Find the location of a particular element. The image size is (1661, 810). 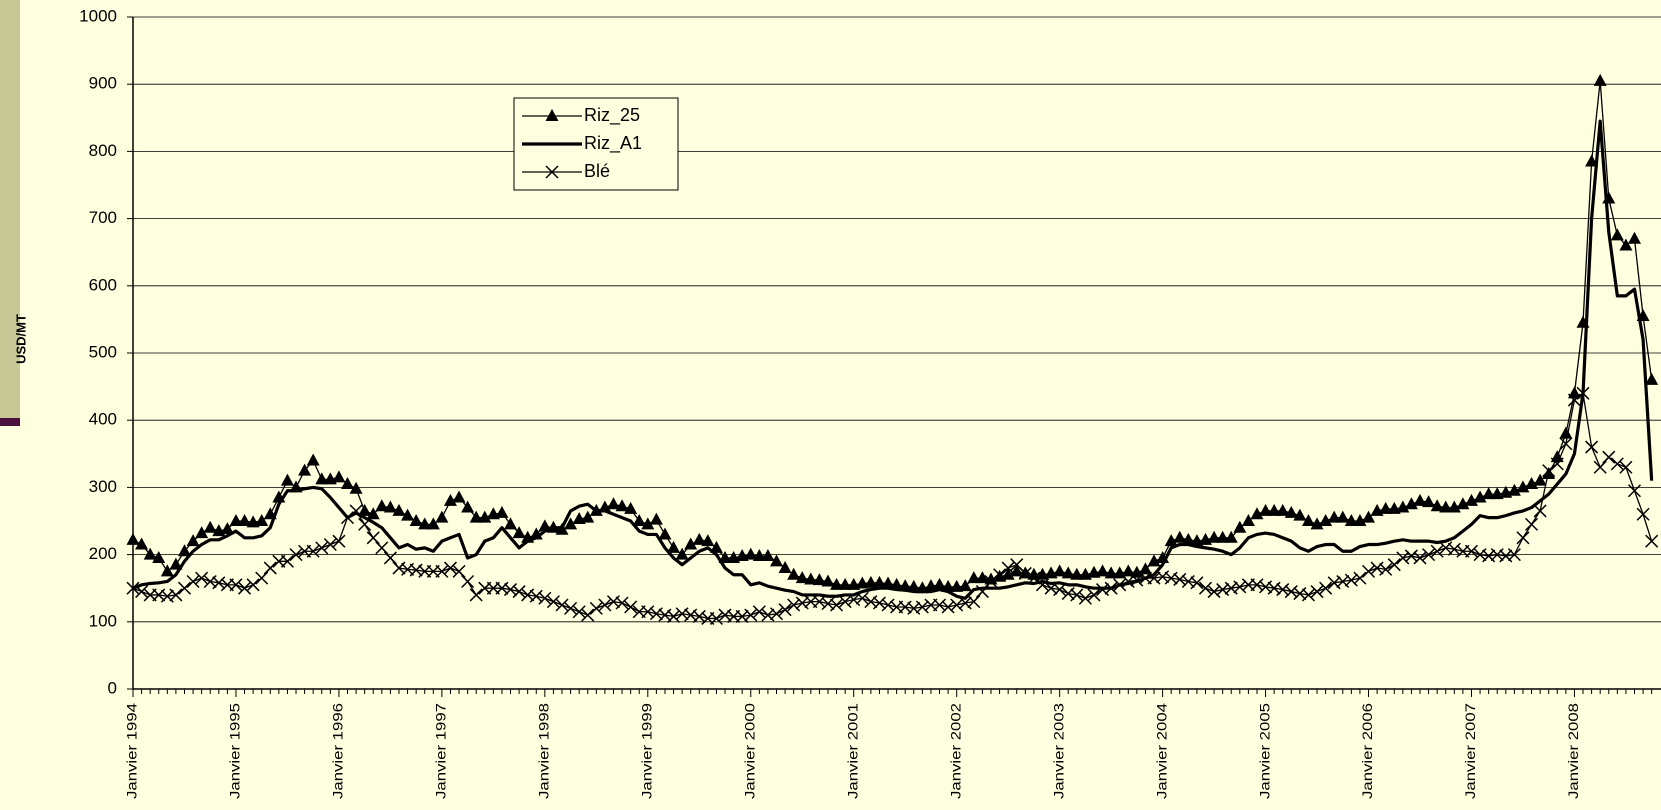

x-tick-label: Janvier 2000 is located at coordinates (749, 751).